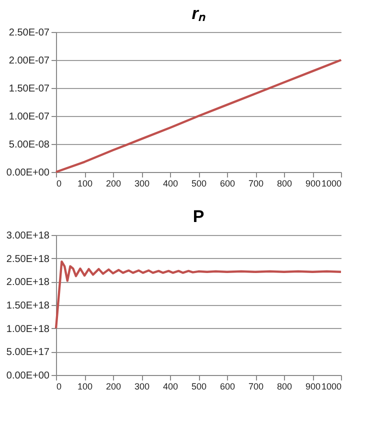 The height and width of the screenshot is (448, 384). What do you see at coordinates (29, 89) in the screenshot?
I see `y-tick-label: 1.50E-07` at bounding box center [29, 89].